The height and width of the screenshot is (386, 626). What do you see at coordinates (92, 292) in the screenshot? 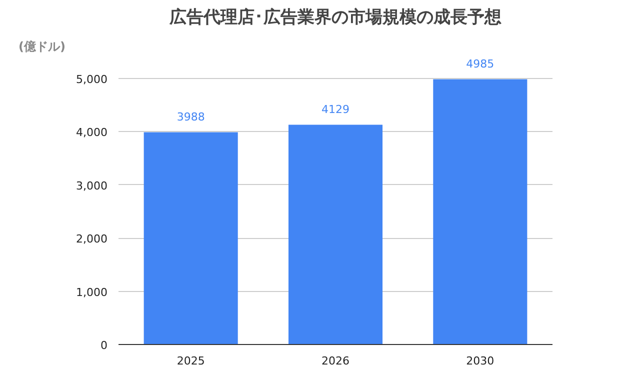
I see `y-tick-label: 1,000` at bounding box center [92, 292].